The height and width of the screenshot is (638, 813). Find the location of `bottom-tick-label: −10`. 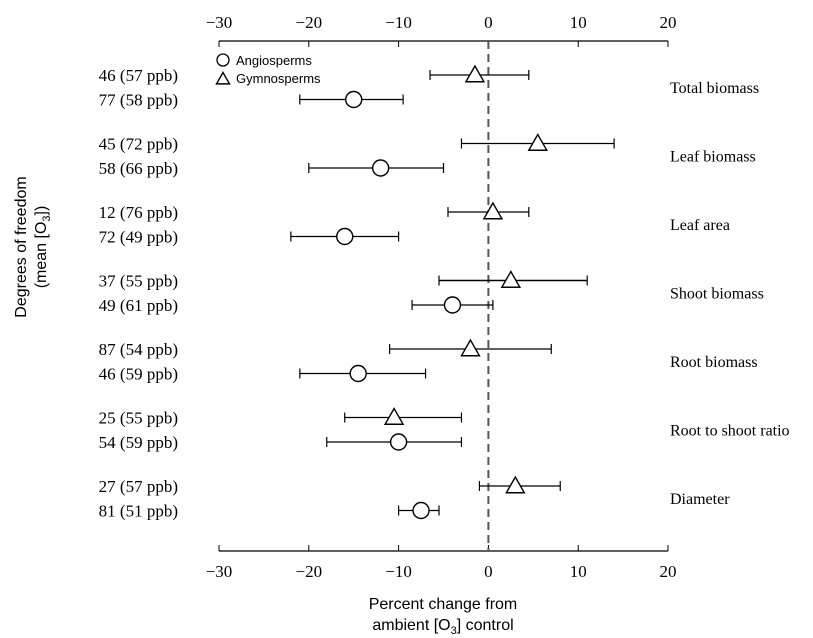

bottom-tick-label: −10 is located at coordinates (398, 571).